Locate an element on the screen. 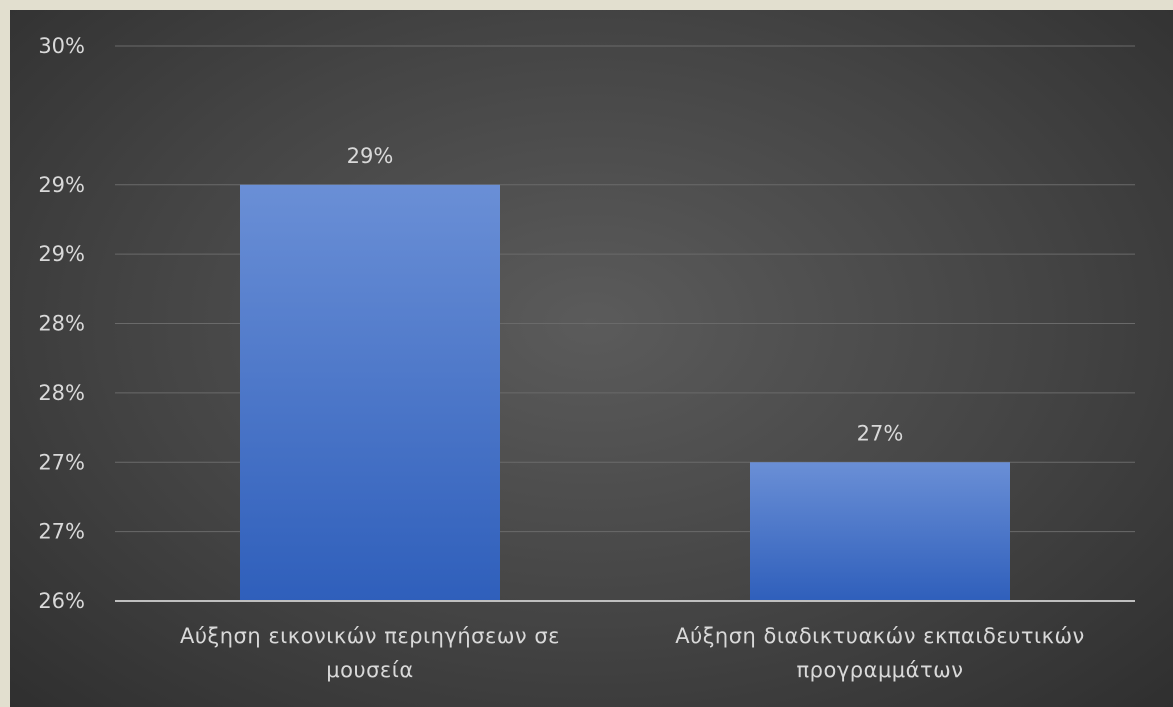 This screenshot has width=1173, height=707. y-tick-label: 26% is located at coordinates (61, 601).